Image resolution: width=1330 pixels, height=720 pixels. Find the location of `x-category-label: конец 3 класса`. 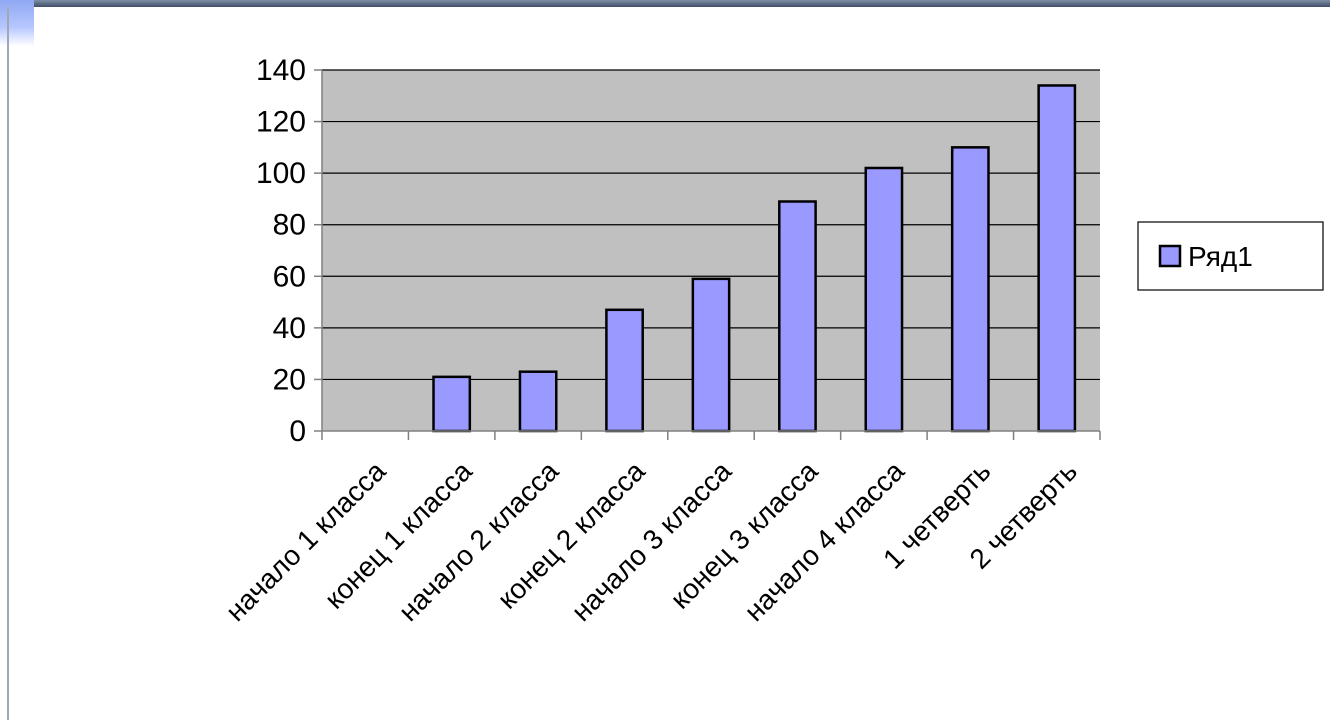

x-category-label: конец 3 класса is located at coordinates (744, 535).